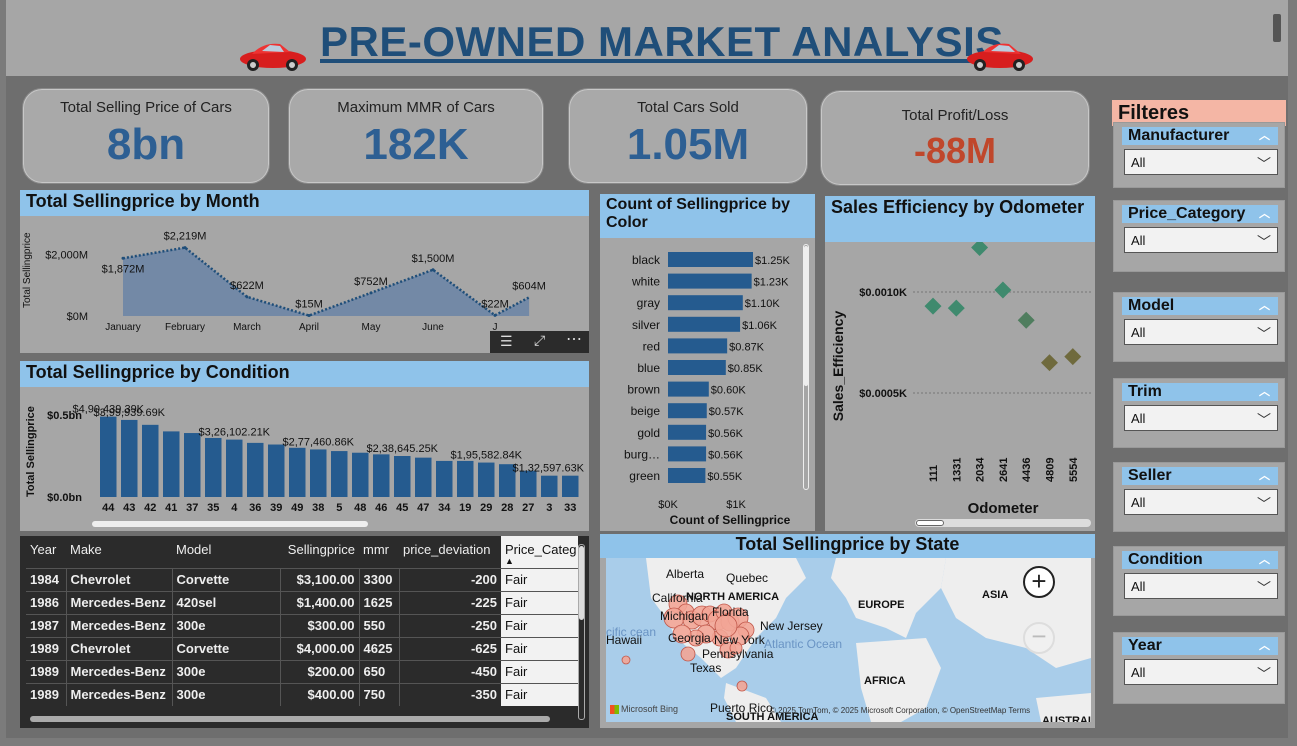 This screenshot has width=1297, height=746. I want to click on data-label: $1.10K, so click(763, 304).